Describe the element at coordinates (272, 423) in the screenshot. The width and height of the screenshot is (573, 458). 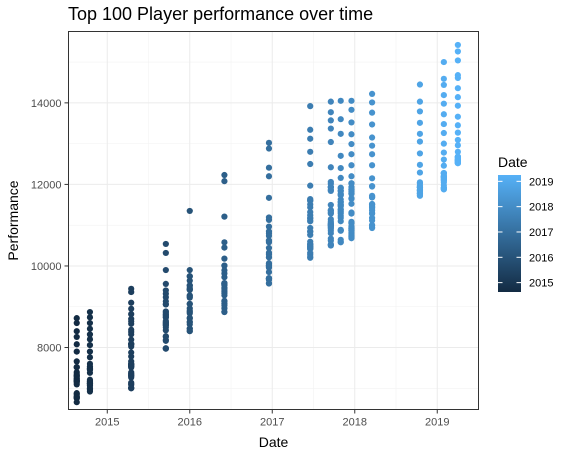
I see `x-tick-label: 2017` at that location.